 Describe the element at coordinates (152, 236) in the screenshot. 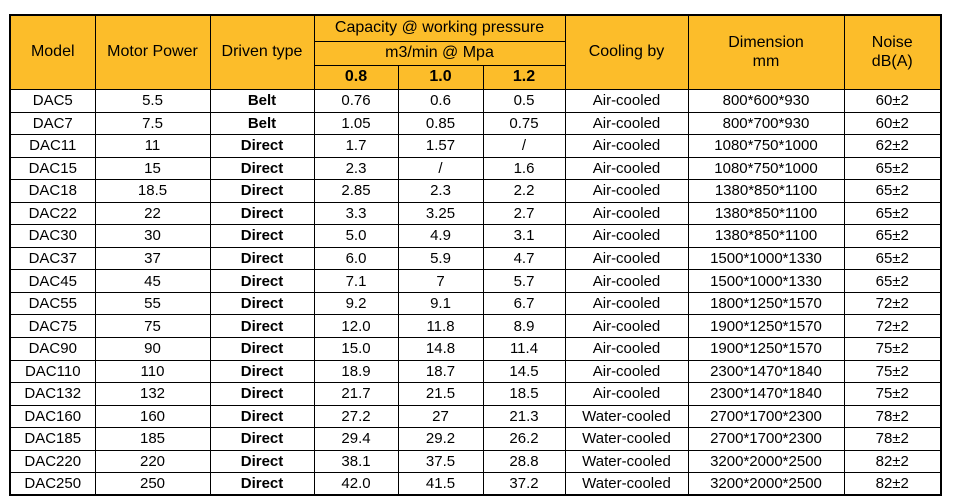

I see `cell-motor-power: 30` at that location.